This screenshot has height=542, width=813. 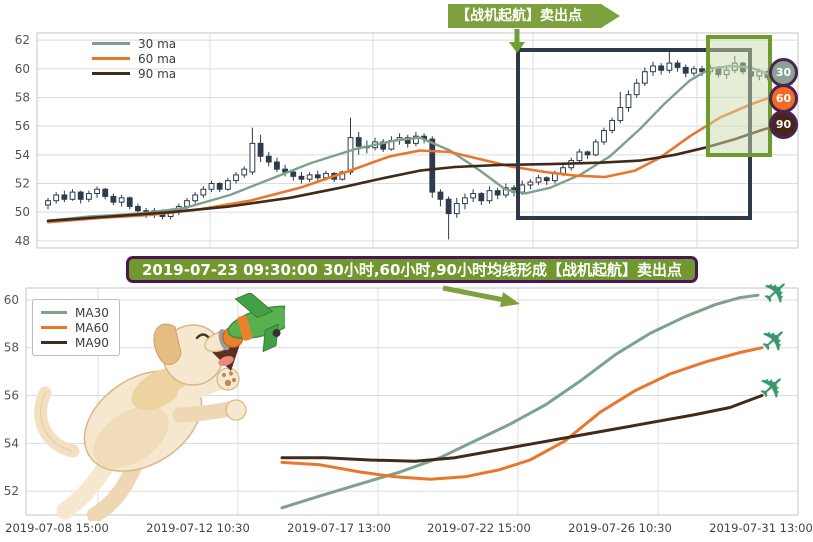 What do you see at coordinates (517, 47) in the screenshot?
I see `down-arrow-icon` at bounding box center [517, 47].